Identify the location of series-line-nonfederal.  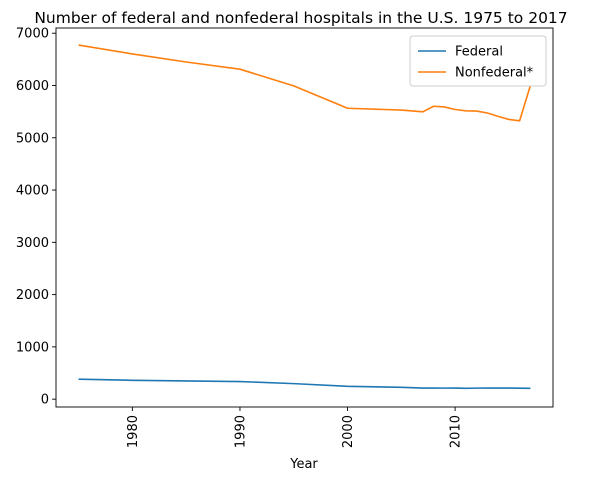
(305, 83).